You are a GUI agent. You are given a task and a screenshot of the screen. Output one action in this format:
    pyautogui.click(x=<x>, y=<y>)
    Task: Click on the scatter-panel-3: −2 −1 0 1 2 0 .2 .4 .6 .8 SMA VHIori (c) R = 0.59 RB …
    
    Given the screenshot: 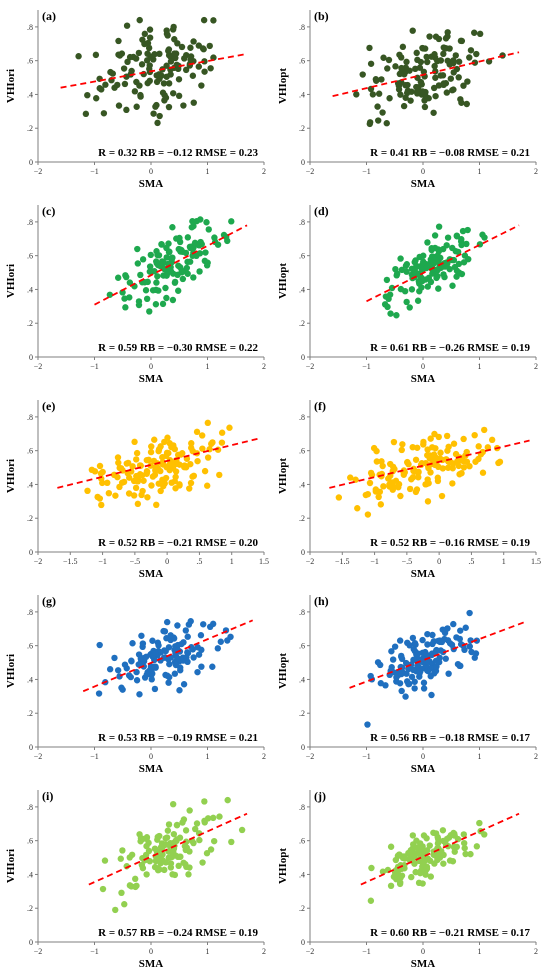 What is the action you would take?
    pyautogui.click(x=135, y=294)
    